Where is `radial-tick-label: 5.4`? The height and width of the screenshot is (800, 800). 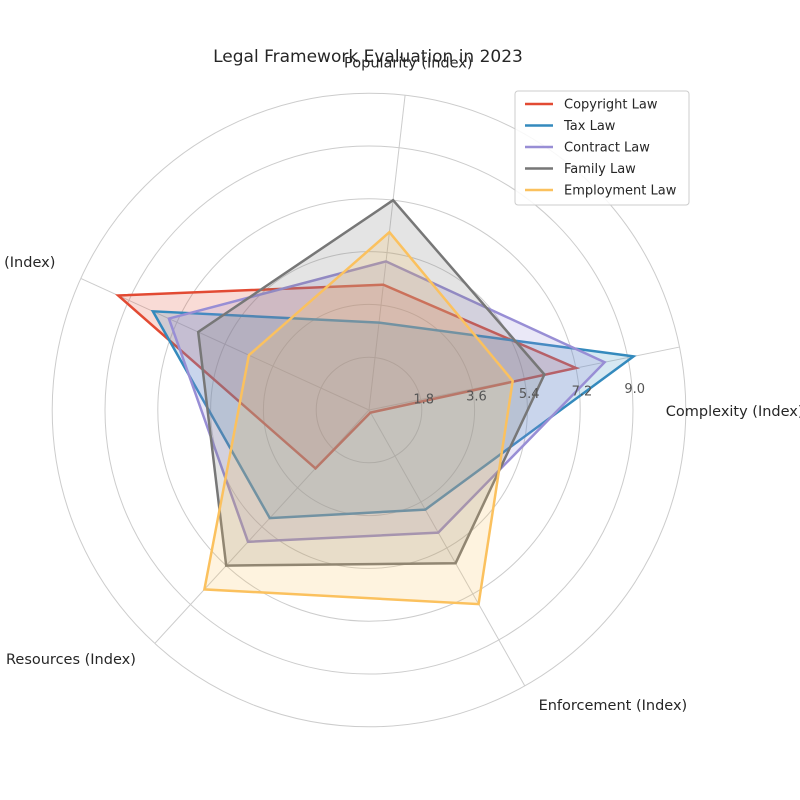 radial-tick-label: 5.4 is located at coordinates (529, 394).